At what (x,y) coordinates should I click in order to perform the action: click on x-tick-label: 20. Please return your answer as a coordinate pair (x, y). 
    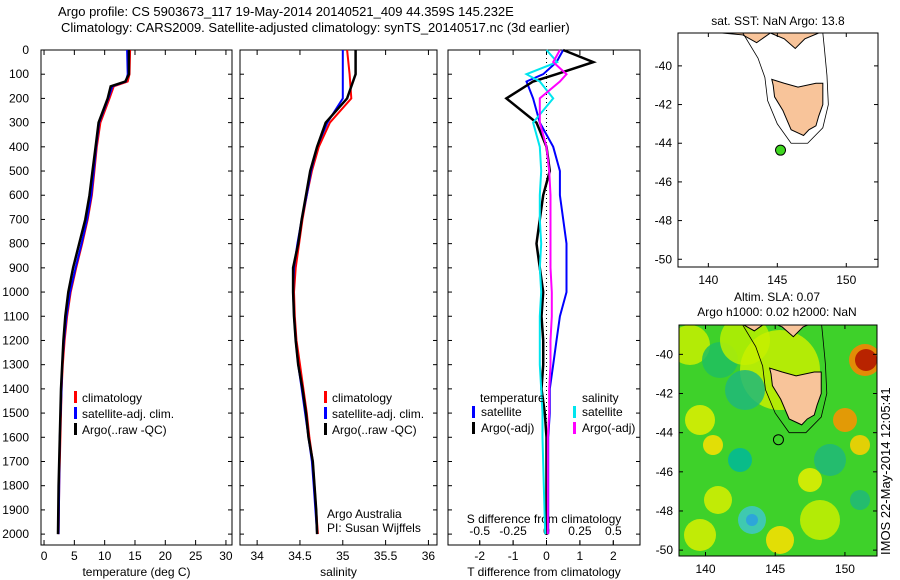
    Looking at the image, I should click on (166, 556).